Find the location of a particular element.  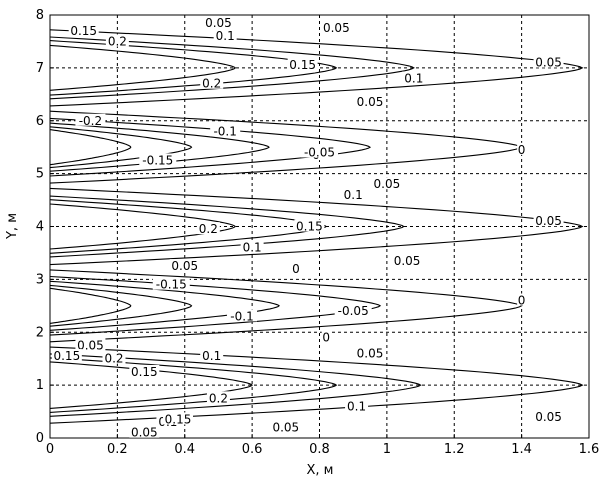

y-tick-label: 2 is located at coordinates (40, 332).